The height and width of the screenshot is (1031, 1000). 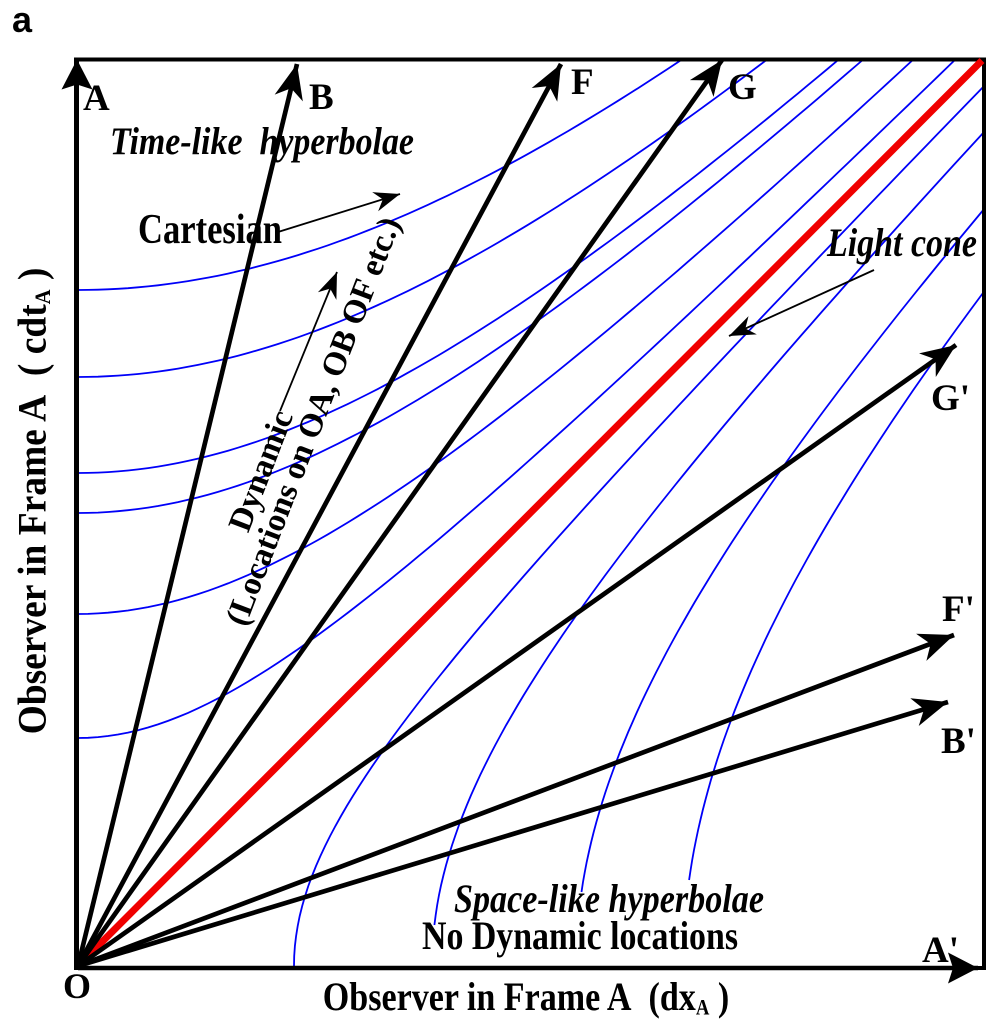 I want to click on svg-text: B, so click(x=321, y=97).